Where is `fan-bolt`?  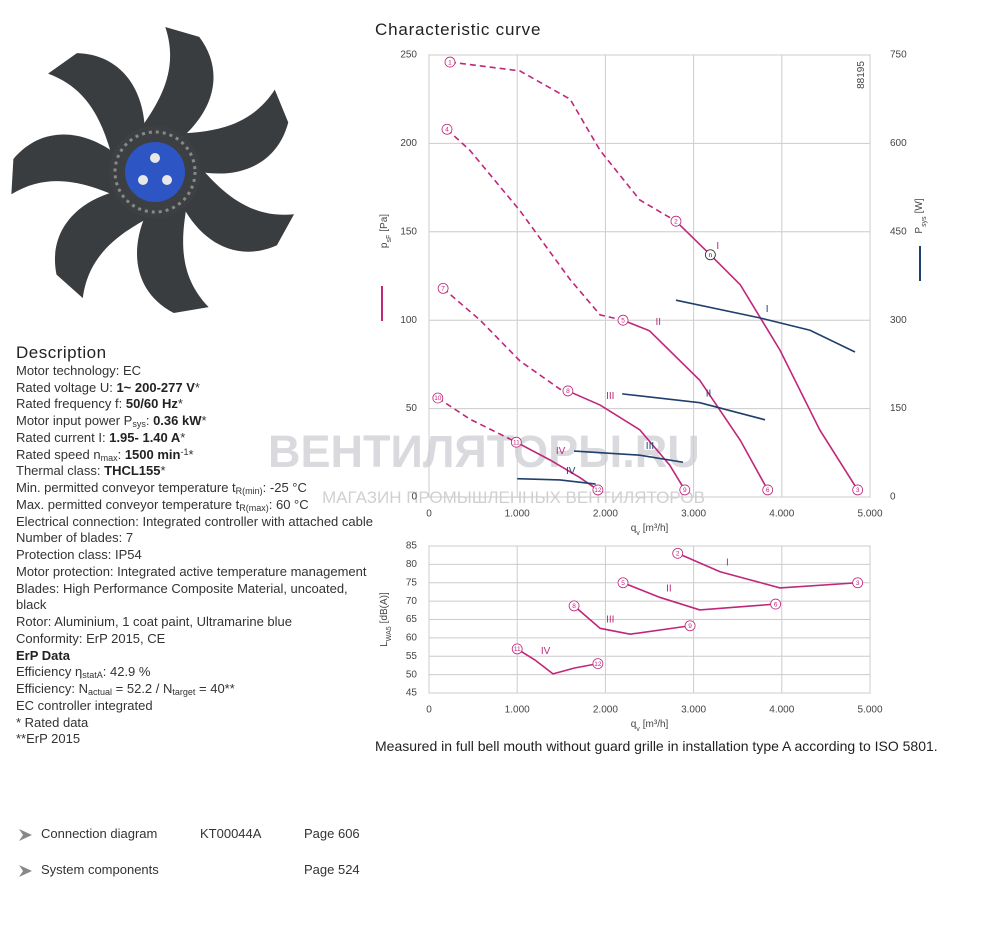 fan-bolt is located at coordinates (143, 180).